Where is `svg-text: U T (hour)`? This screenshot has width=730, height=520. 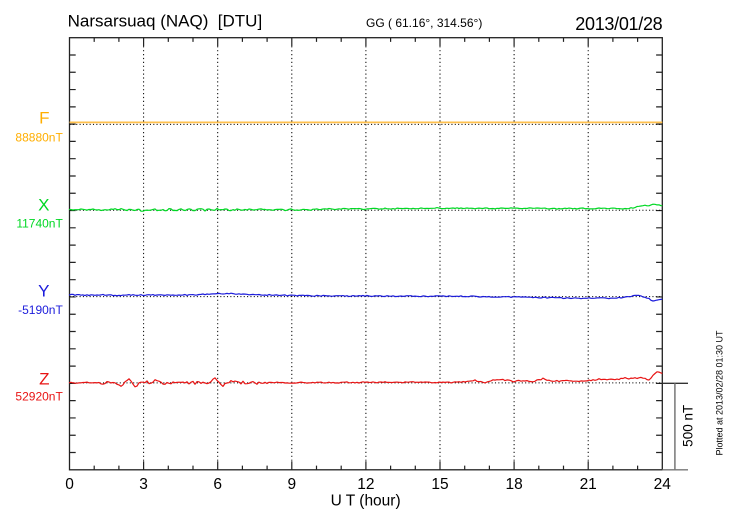 svg-text: U T (hour) is located at coordinates (366, 501).